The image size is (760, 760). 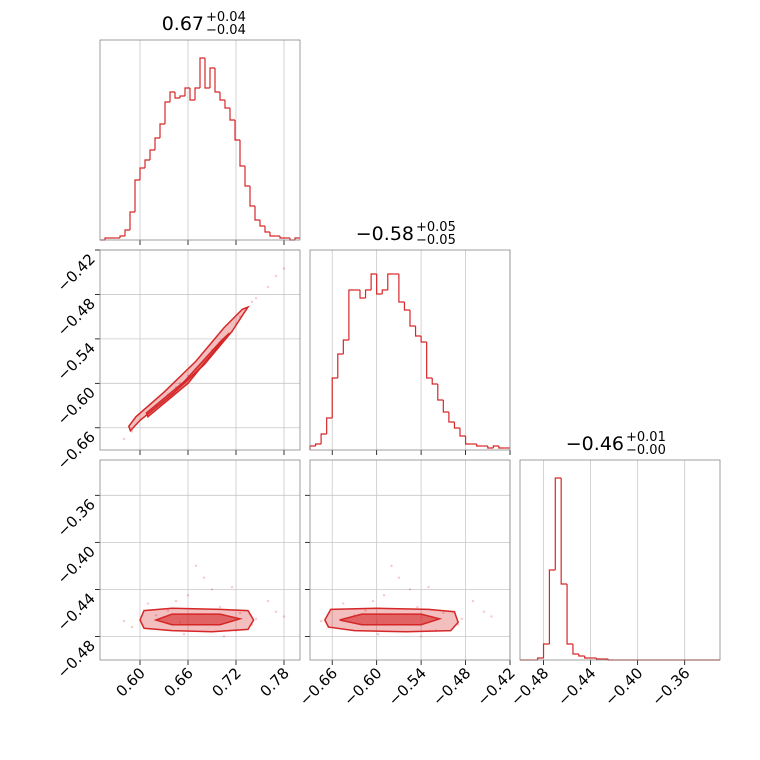 I want to click on title-upper: +0.01, so click(x=646, y=437).